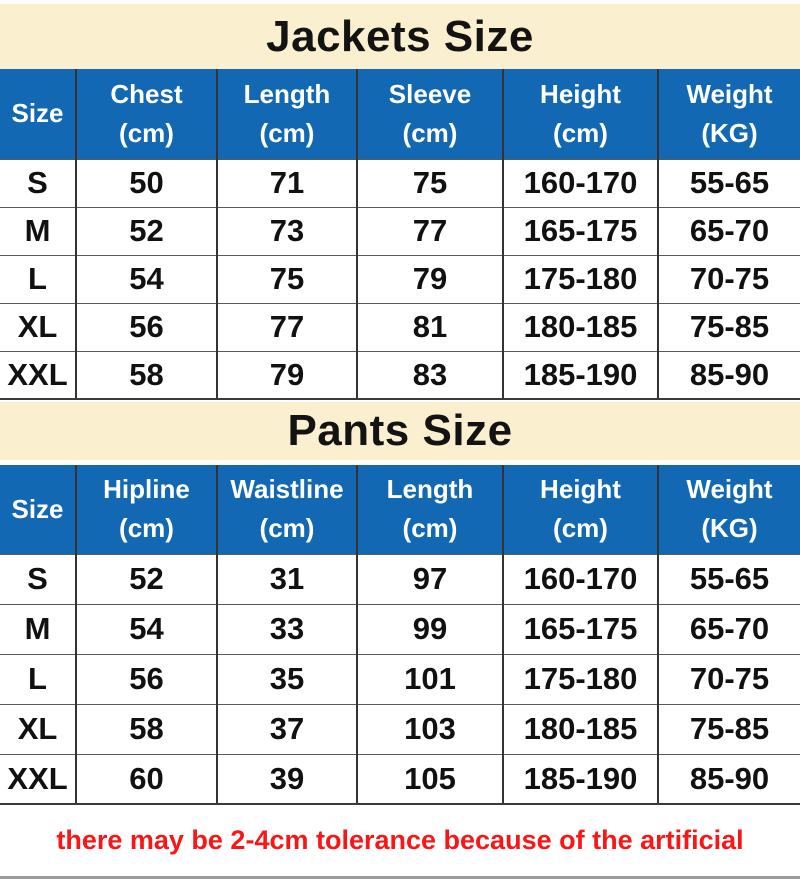 This screenshot has width=800, height=879. I want to click on table-cell: 54, so click(146, 278).